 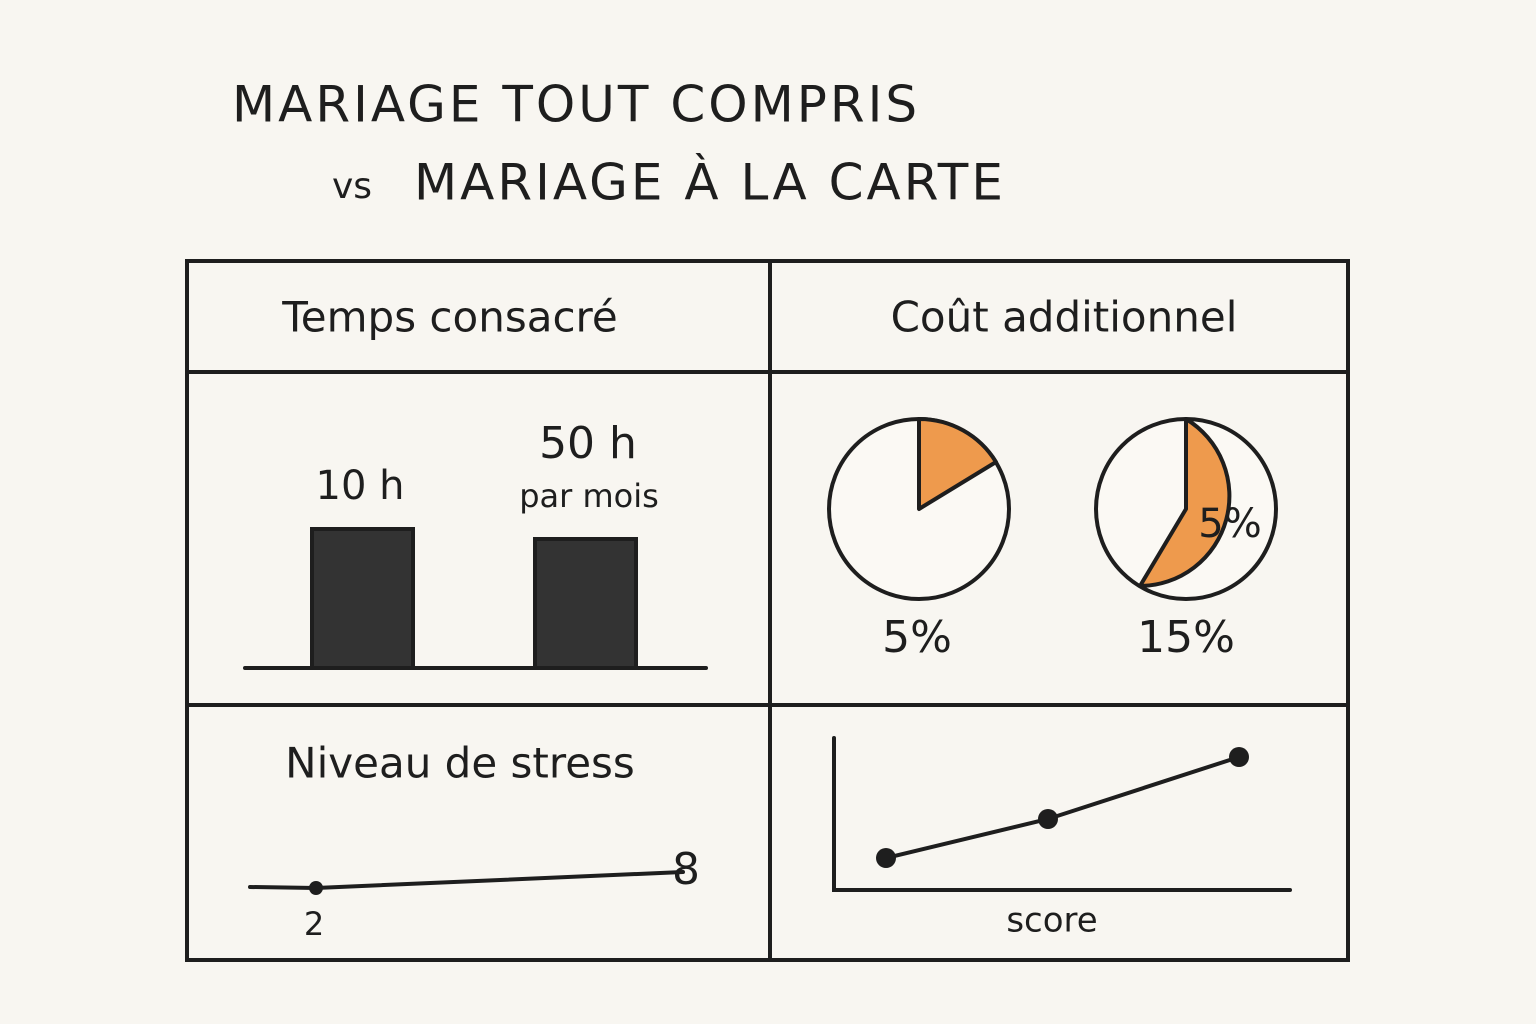 What do you see at coordinates (460, 763) in the screenshot?
I see `panel-heading: Niveau de stress` at bounding box center [460, 763].